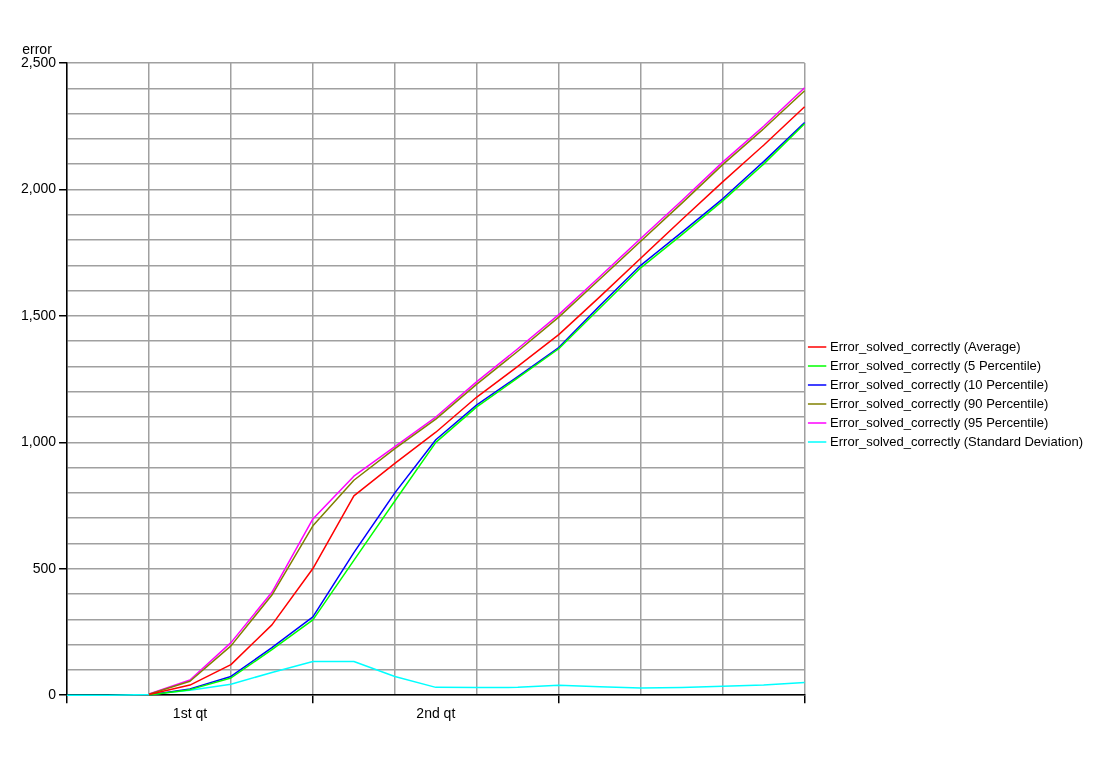 The width and height of the screenshot is (1105, 764). What do you see at coordinates (925, 346) in the screenshot?
I see `legend-label: Error_solved_correctly (Average)` at bounding box center [925, 346].